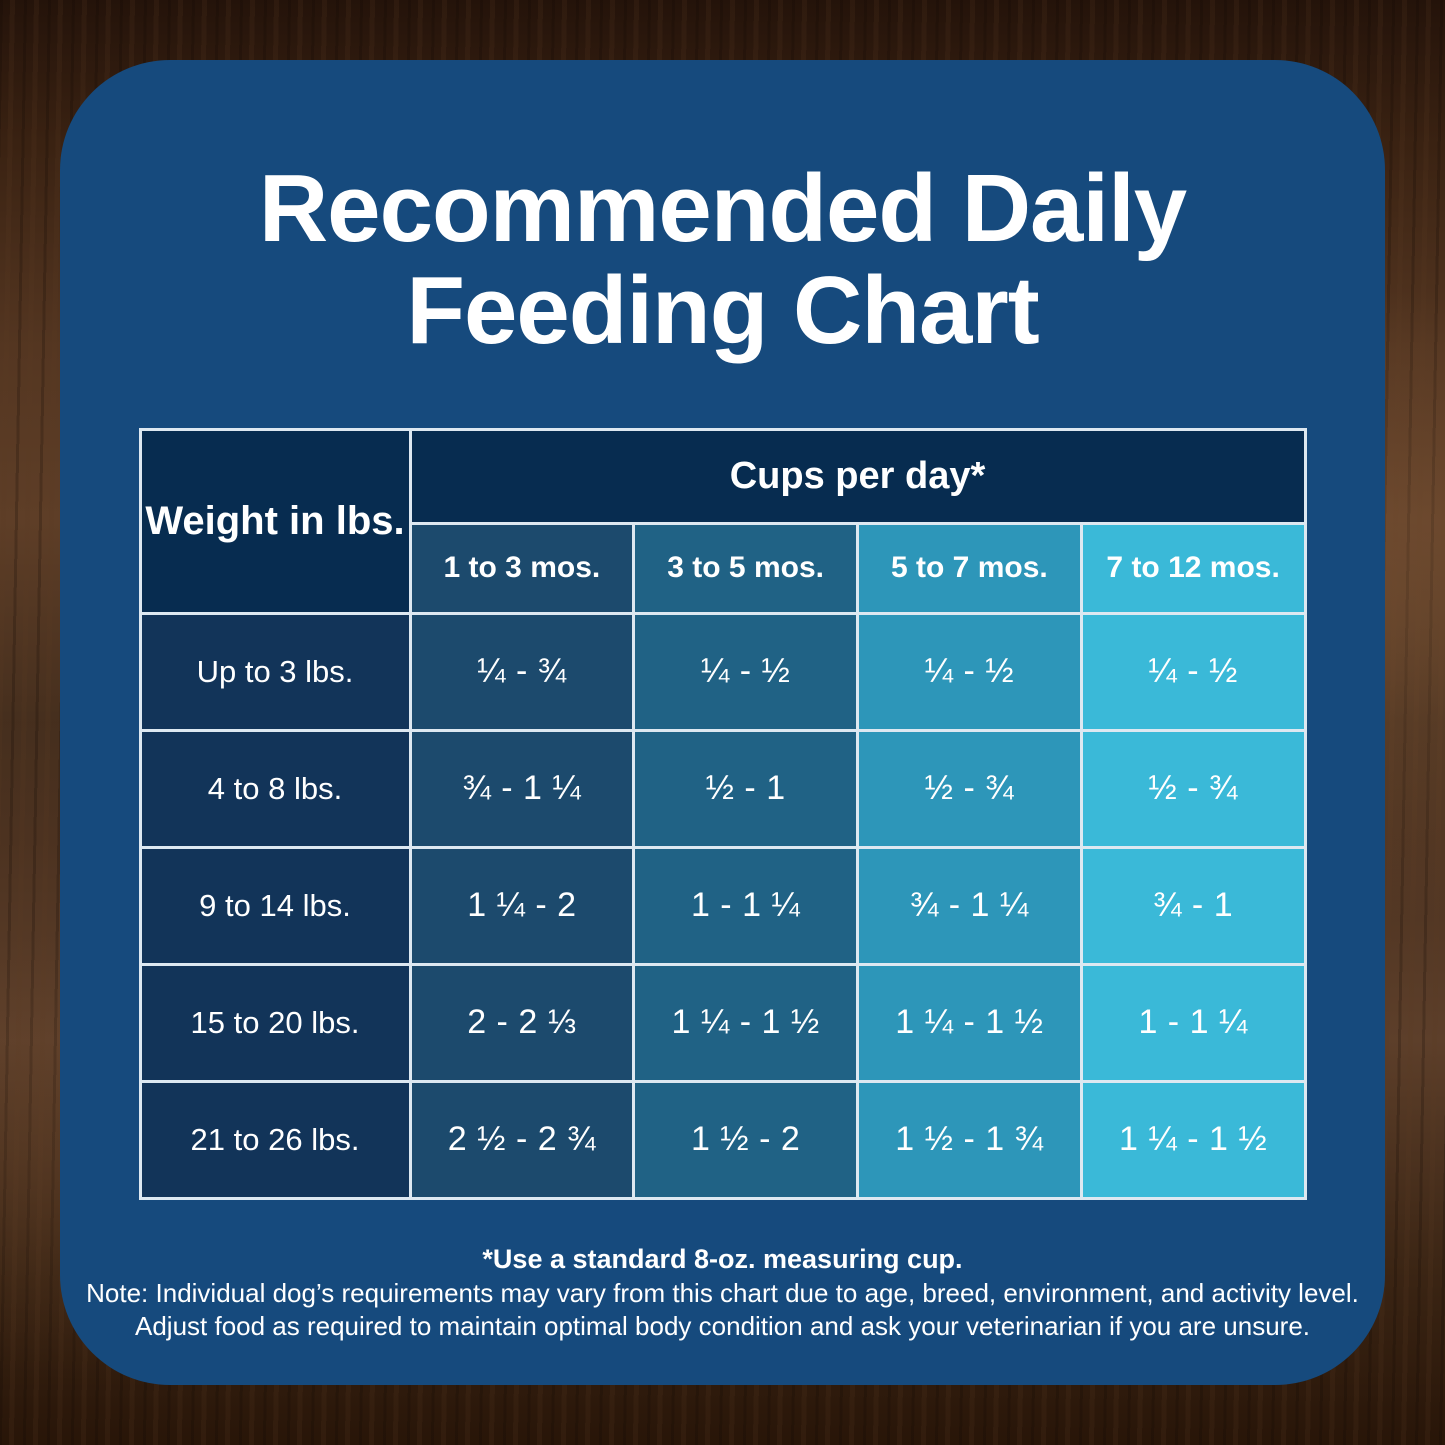 This screenshot has width=1445, height=1445. Describe the element at coordinates (1193, 905) in the screenshot. I see `feeding-value-cell: ¾ - 1` at that location.